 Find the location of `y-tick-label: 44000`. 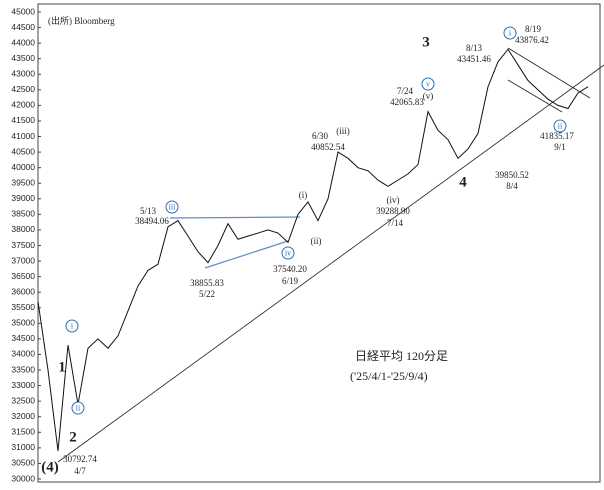

y-tick-label: 44000 is located at coordinates (23, 42).